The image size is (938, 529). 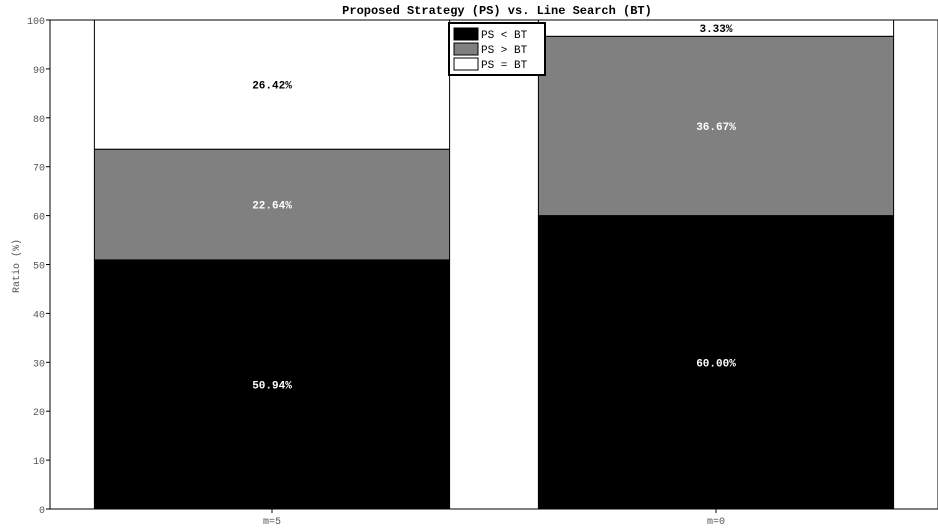 I want to click on y-tick-label: 40, so click(x=39, y=315).